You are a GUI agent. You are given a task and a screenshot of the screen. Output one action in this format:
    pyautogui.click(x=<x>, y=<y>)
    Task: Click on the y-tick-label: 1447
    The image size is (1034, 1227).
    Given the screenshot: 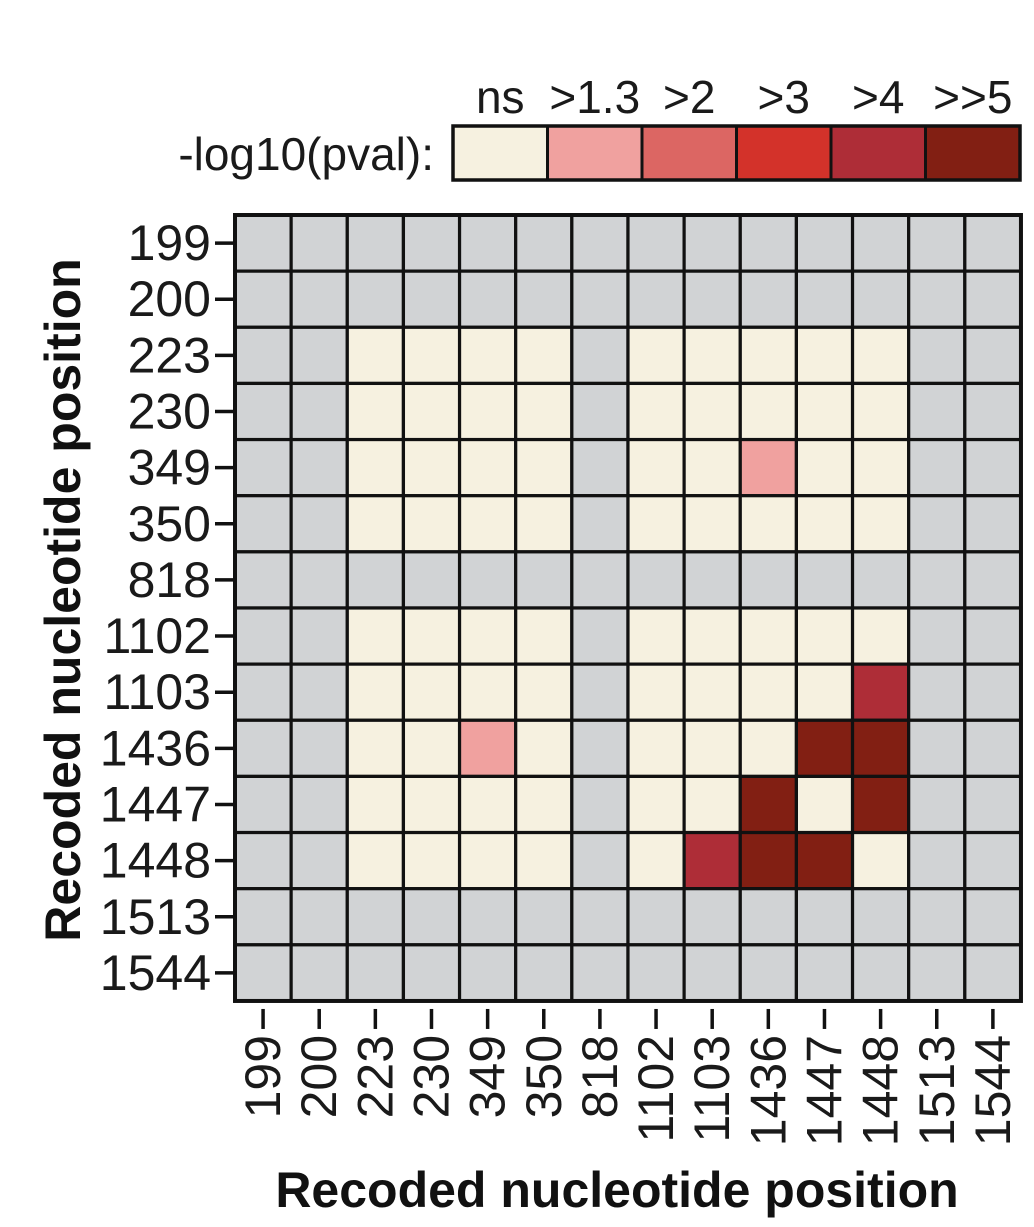 What is the action you would take?
    pyautogui.click(x=155, y=804)
    